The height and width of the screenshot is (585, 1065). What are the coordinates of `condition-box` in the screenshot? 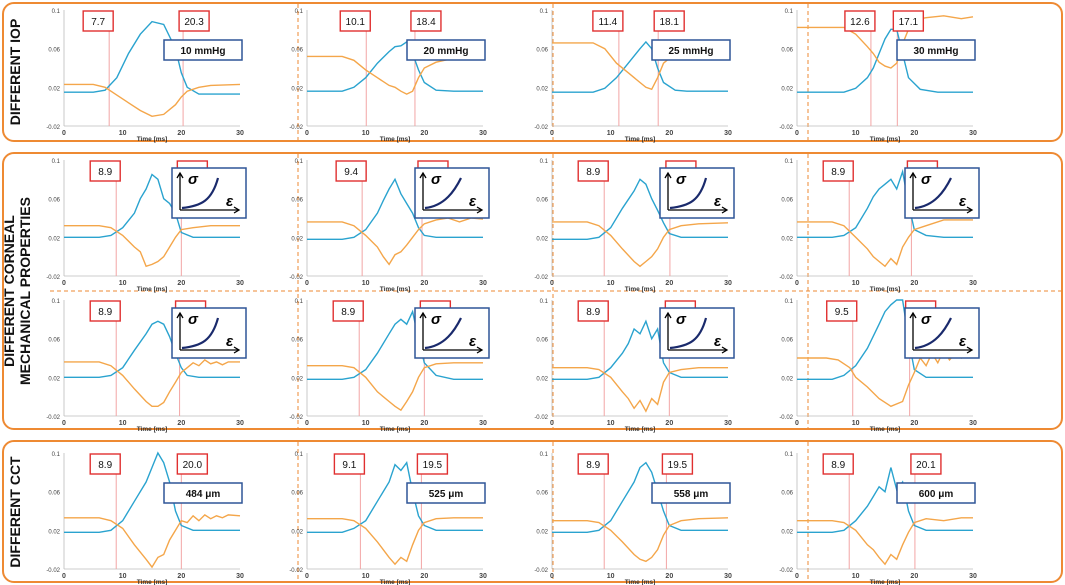 It's located at (691, 50).